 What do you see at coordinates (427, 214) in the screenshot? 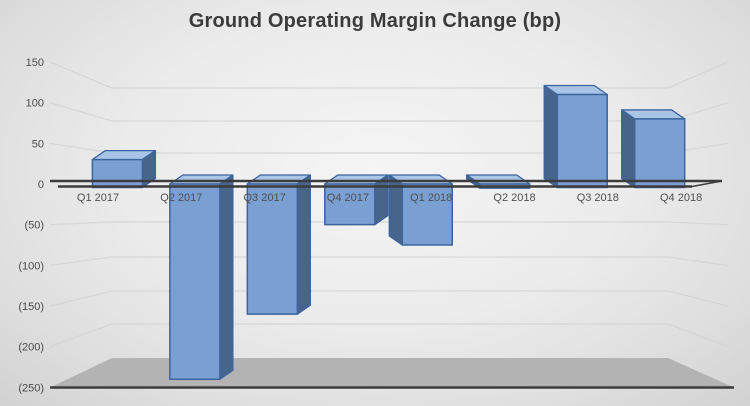
I see `bar-q1-2018` at bounding box center [427, 214].